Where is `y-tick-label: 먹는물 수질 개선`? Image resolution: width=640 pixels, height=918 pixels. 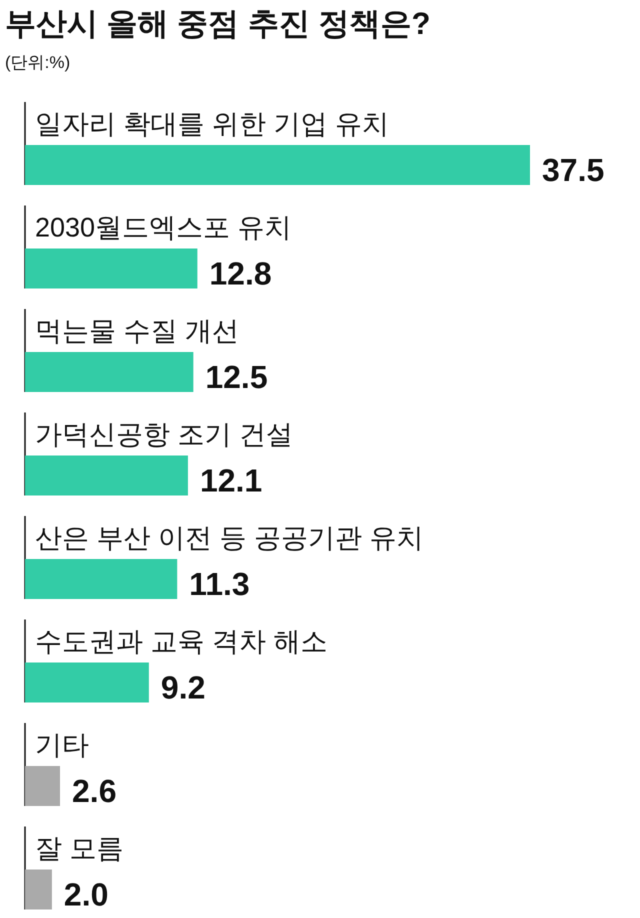
y-tick-label: 먹는물 수질 개선 is located at coordinates (137, 331).